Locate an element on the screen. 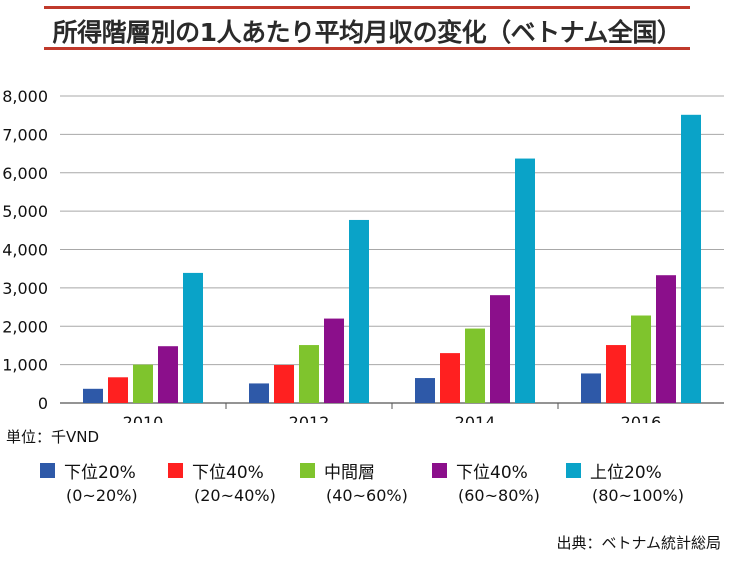 This screenshot has width=735, height=562. x-tick-label: 2012 is located at coordinates (309, 418).